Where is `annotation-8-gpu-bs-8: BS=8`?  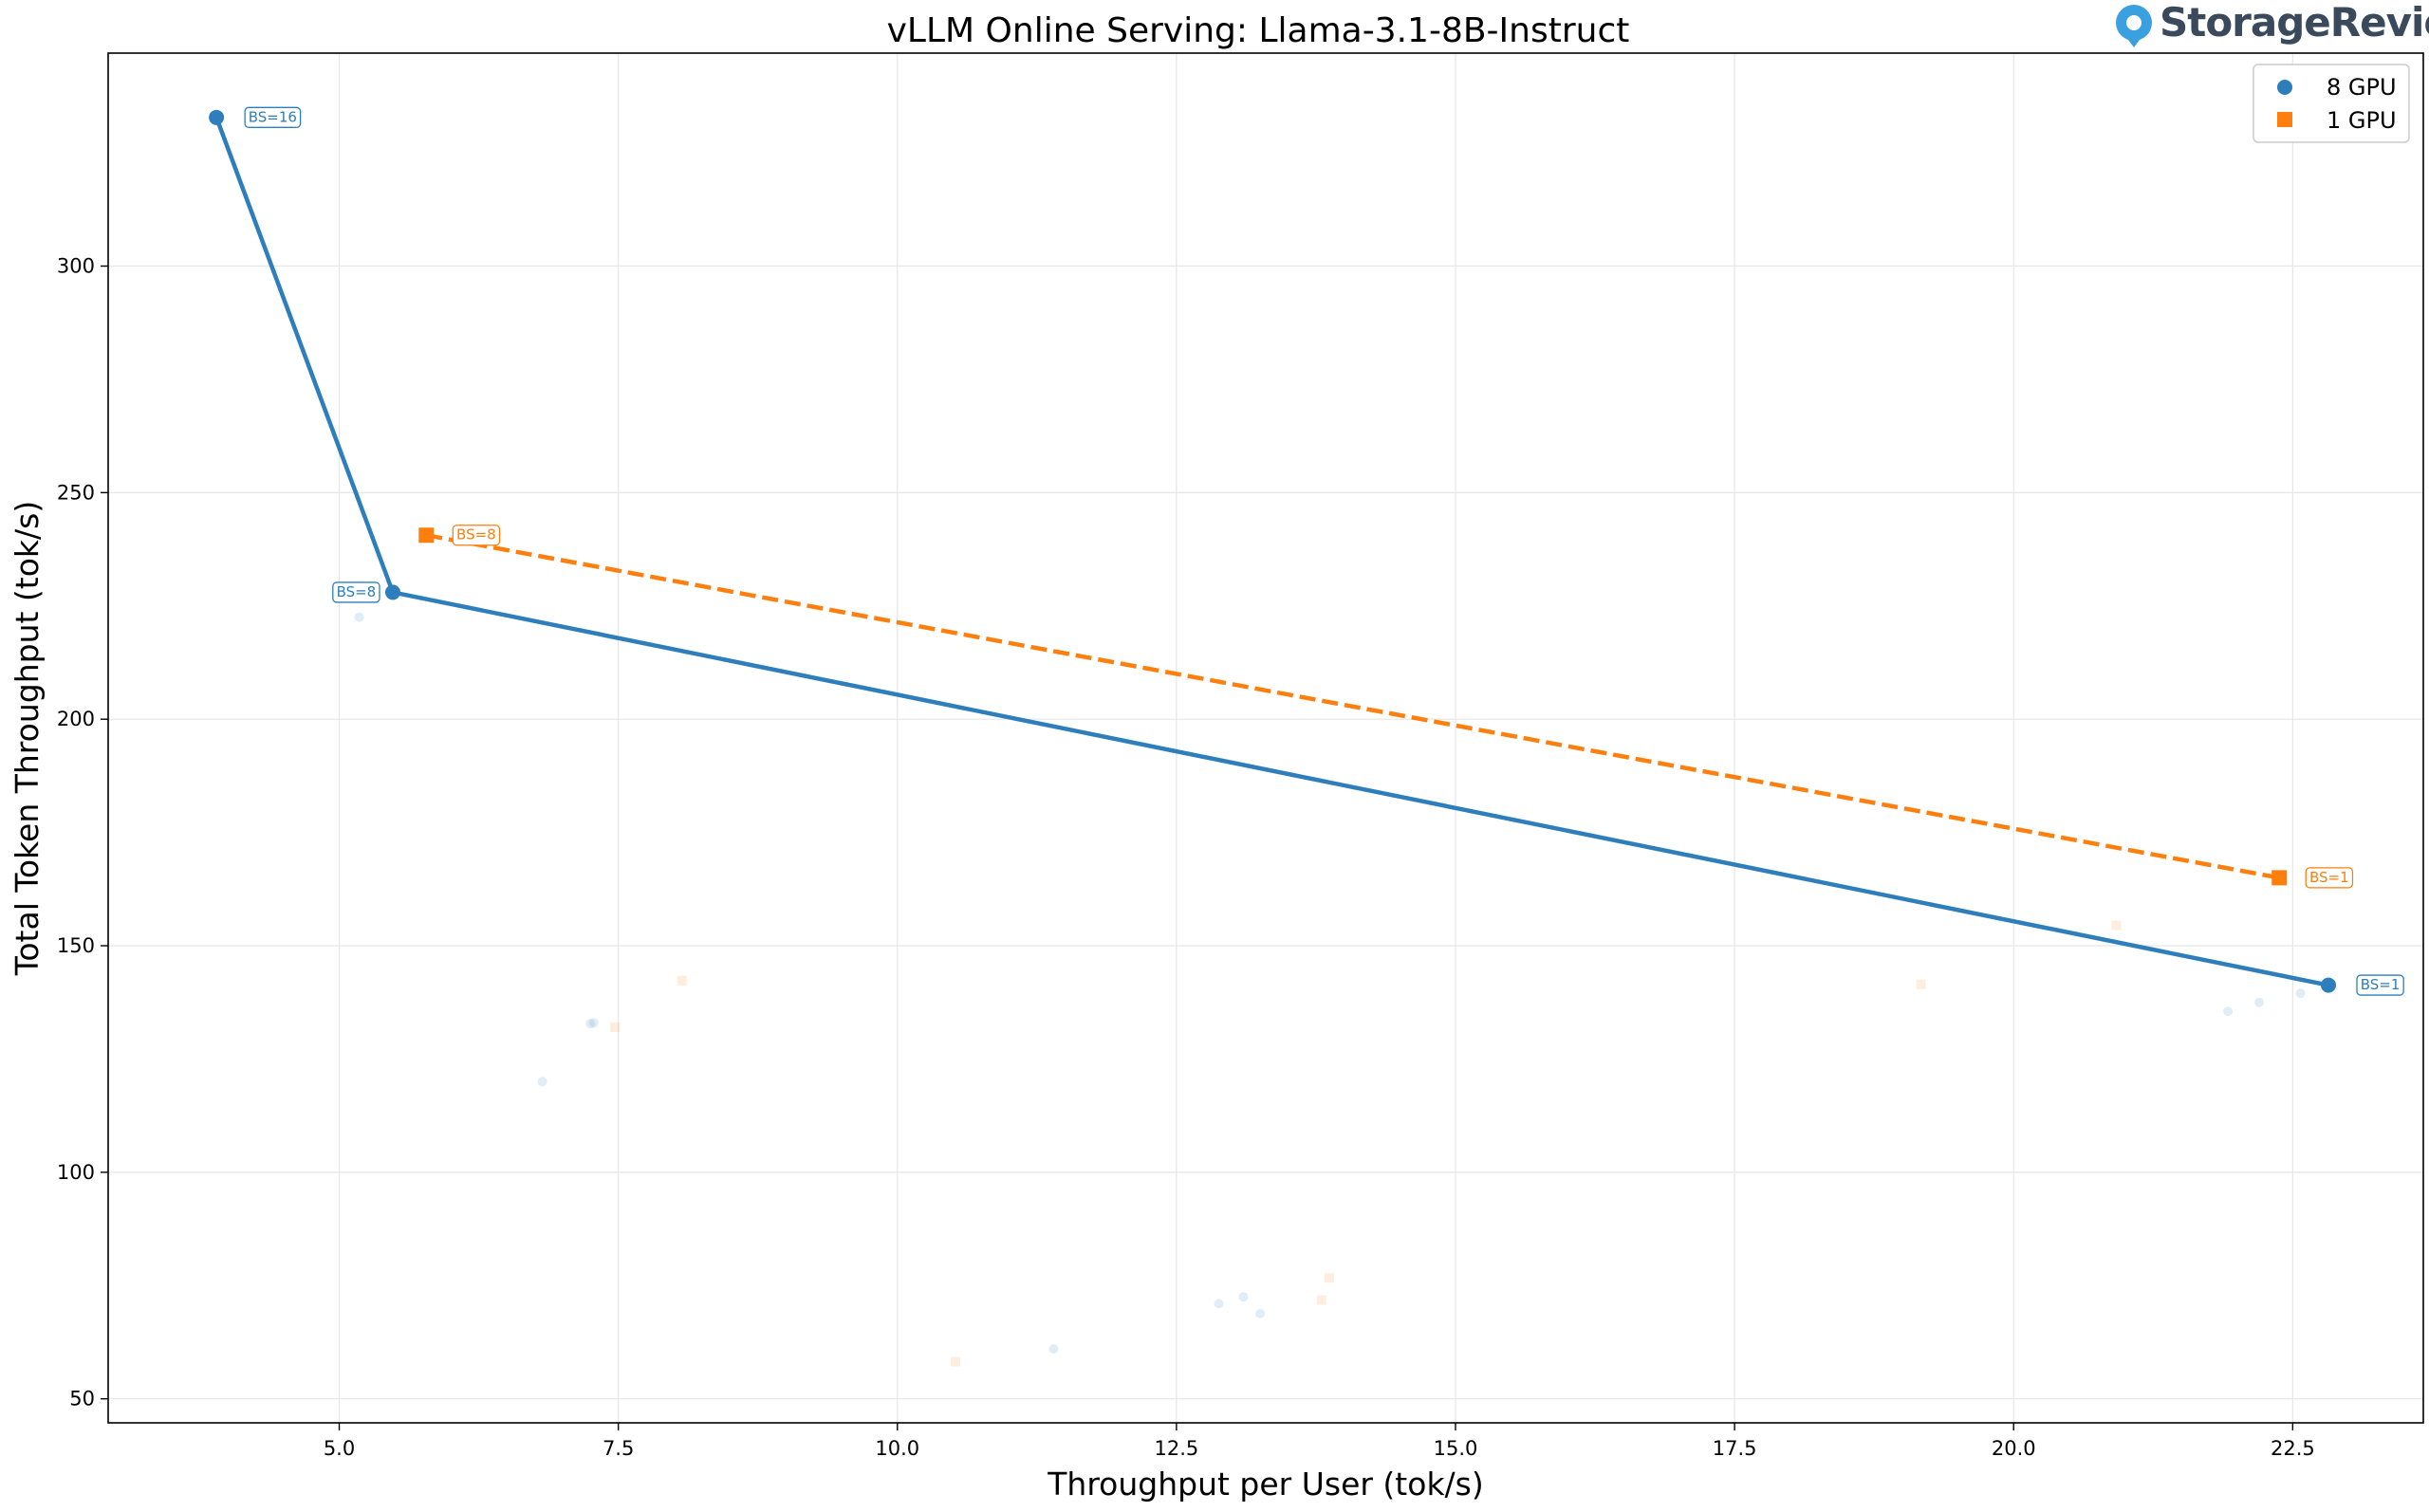 annotation-8-gpu-bs-8: BS=8 is located at coordinates (356, 592).